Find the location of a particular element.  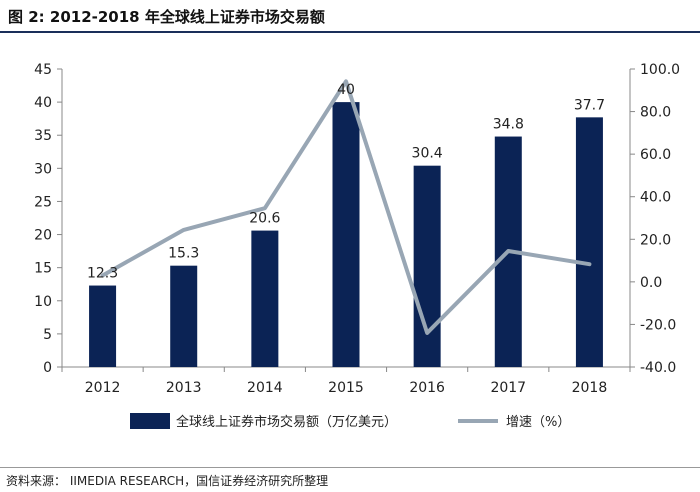

legend-label-bar: 全球线上证券市场交易额（万亿美元） is located at coordinates (286, 422).